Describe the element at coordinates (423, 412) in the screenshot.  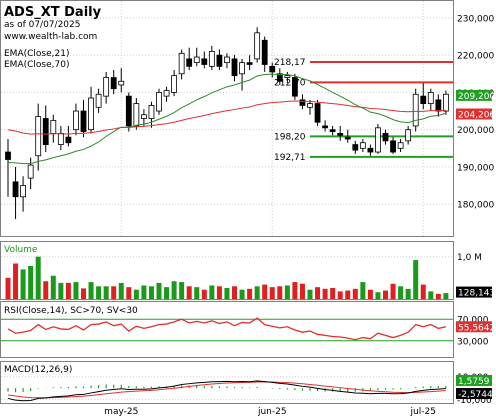
I see `date-tick-label: jul-25` at that location.